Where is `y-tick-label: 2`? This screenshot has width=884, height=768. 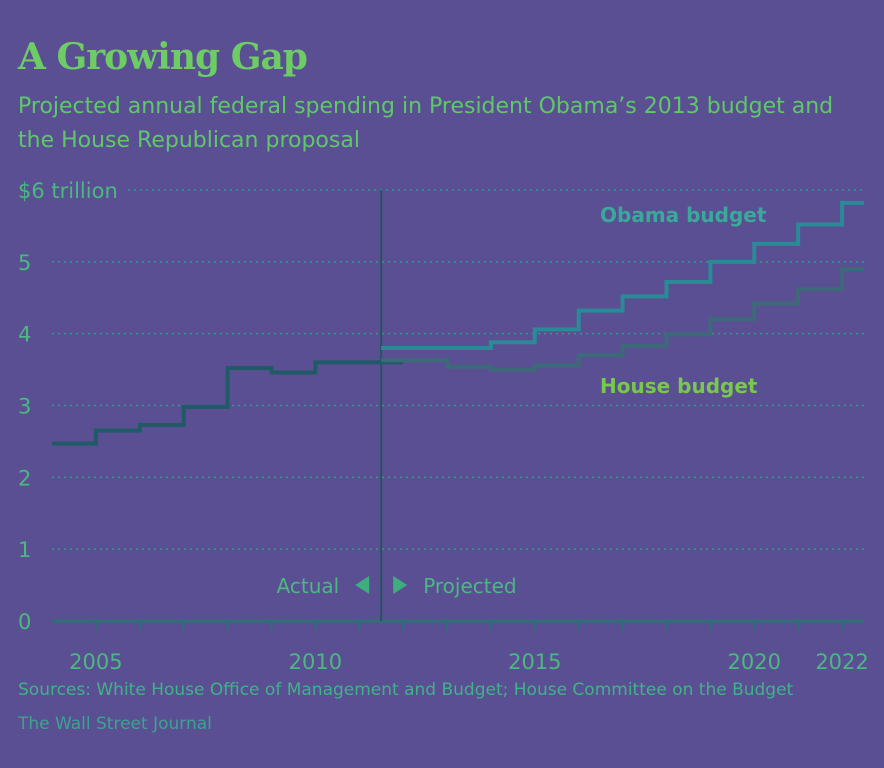
y-tick-label: 2 is located at coordinates (24, 478).